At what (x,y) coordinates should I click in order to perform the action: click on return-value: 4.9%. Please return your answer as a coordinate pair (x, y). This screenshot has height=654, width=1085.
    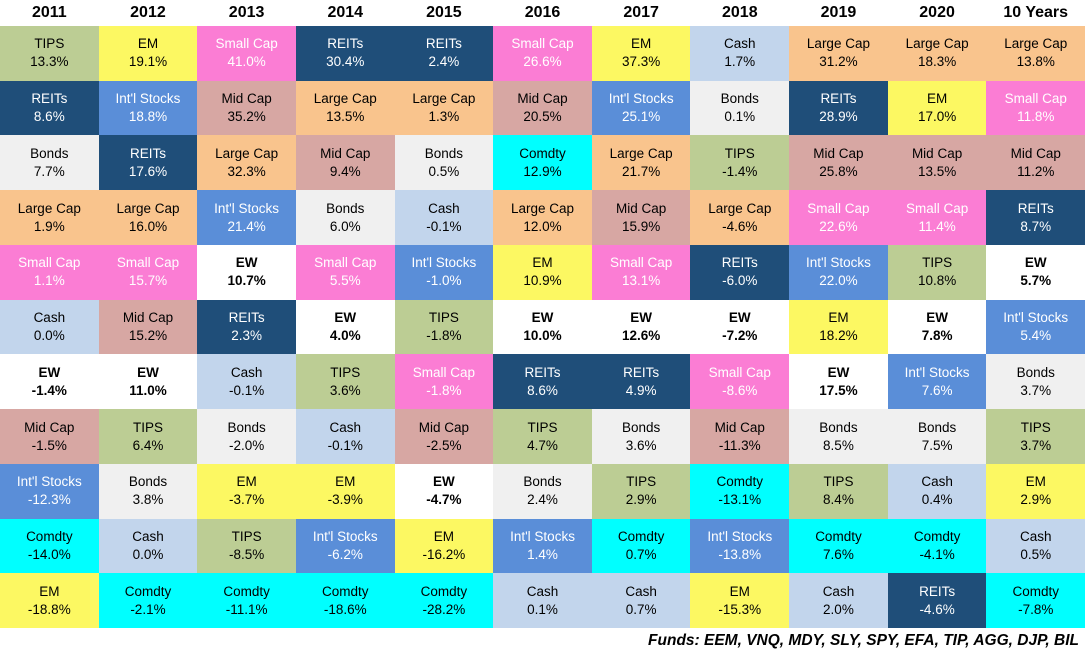
    Looking at the image, I should click on (641, 390).